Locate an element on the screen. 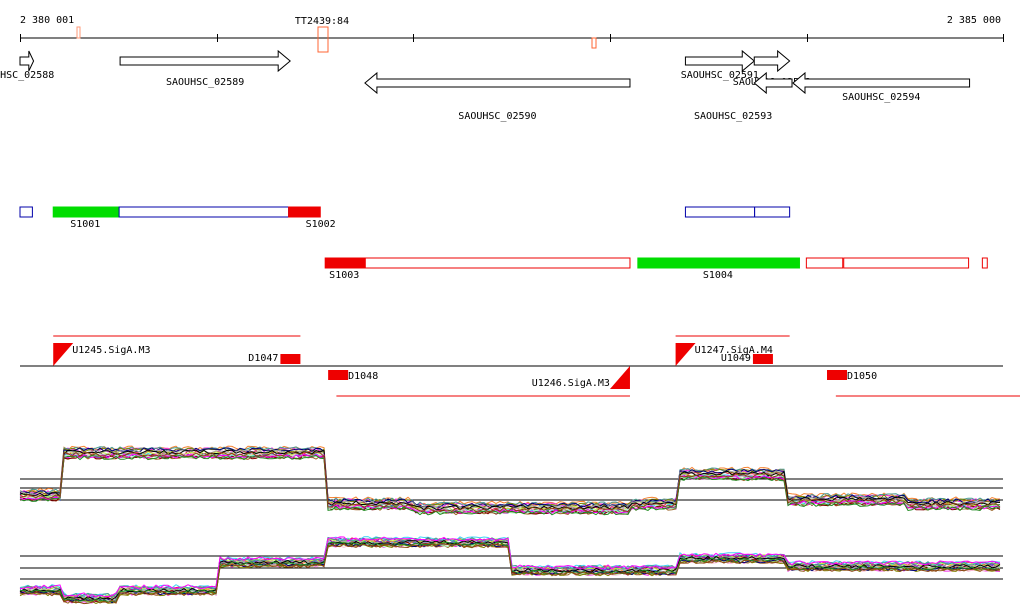 This screenshot has width=1024, height=611. terminator-label: D1047 is located at coordinates (263, 358).